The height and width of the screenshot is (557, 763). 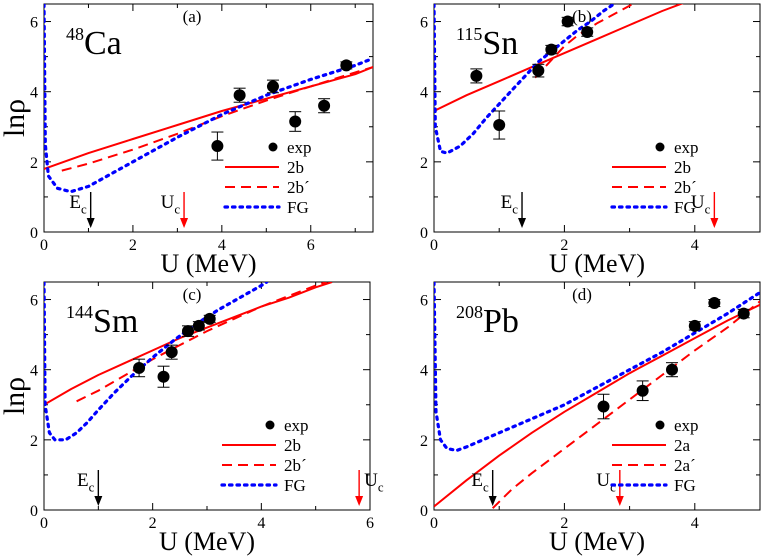 What do you see at coordinates (115, 321) in the screenshot?
I see `nucleus-symbol: Sm` at bounding box center [115, 321].